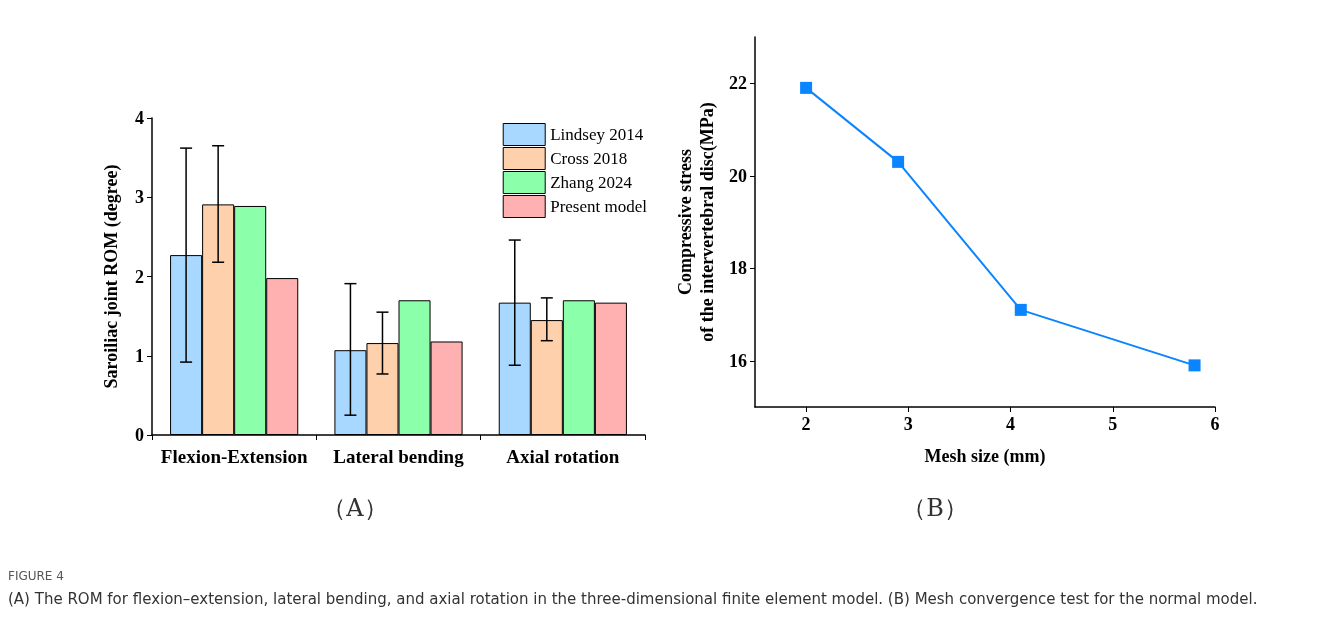 The width and height of the screenshot is (1325, 634). Describe the element at coordinates (139, 355) in the screenshot. I see `y-tick-label: 1` at that location.